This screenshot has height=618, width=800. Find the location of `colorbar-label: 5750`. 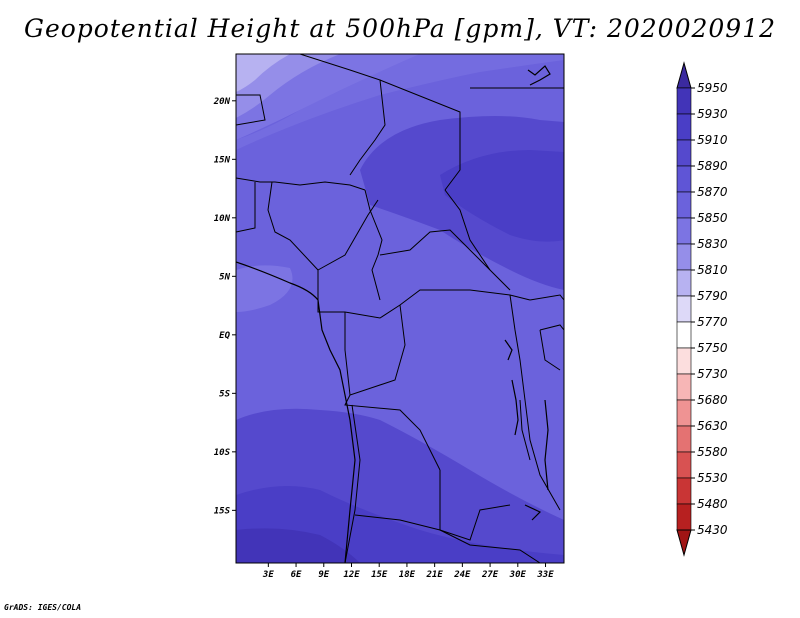

colorbar-label: 5750 is located at coordinates (712, 348).